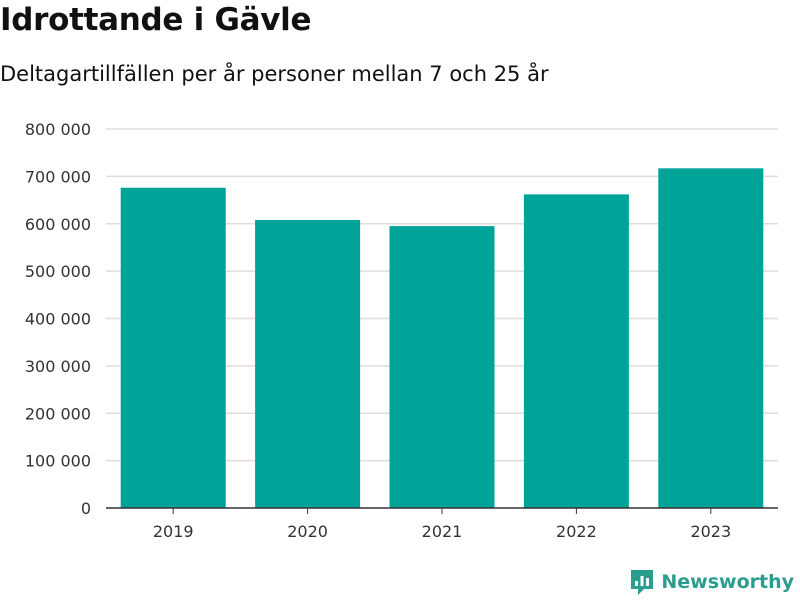 The image size is (800, 600). What do you see at coordinates (308, 363) in the screenshot?
I see `bar-2020` at bounding box center [308, 363].